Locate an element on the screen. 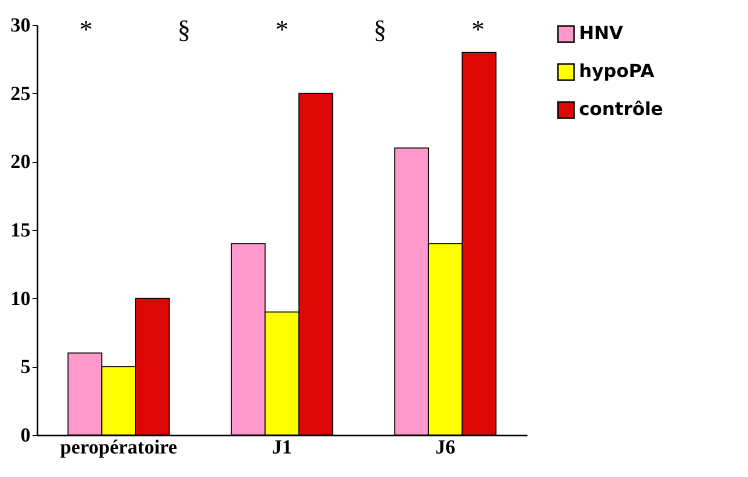 This screenshot has height=477, width=748. y-tick-label: 5 is located at coordinates (25, 367).